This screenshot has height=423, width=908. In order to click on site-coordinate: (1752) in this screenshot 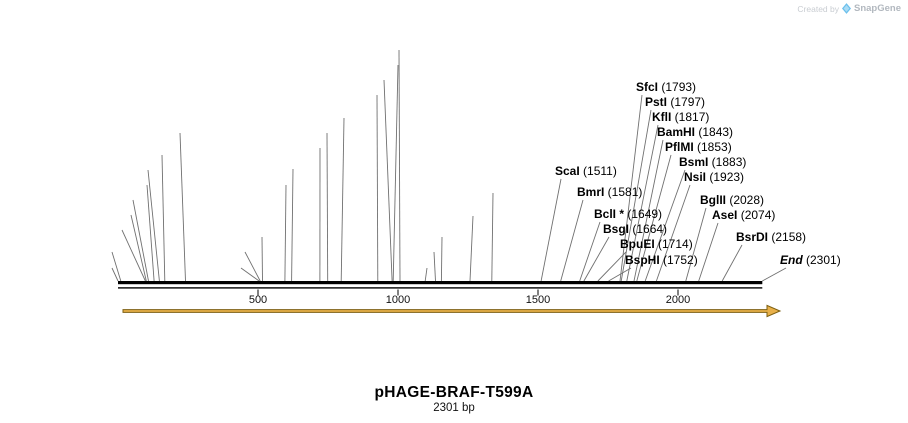, I will do `click(678, 260)`.